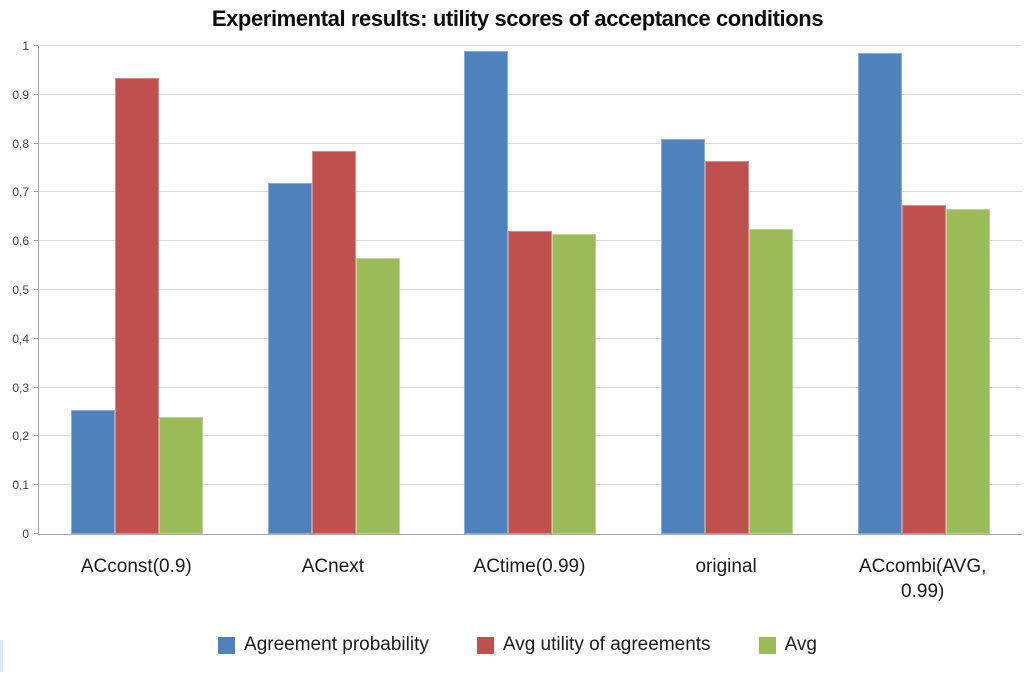  I want to click on y-tick-label: 0,2, so click(20, 436).